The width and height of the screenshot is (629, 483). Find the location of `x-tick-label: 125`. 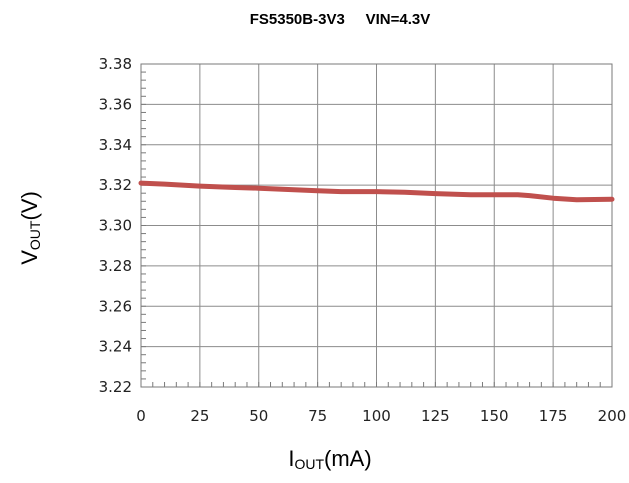

x-tick-label: 125 is located at coordinates (435, 416).